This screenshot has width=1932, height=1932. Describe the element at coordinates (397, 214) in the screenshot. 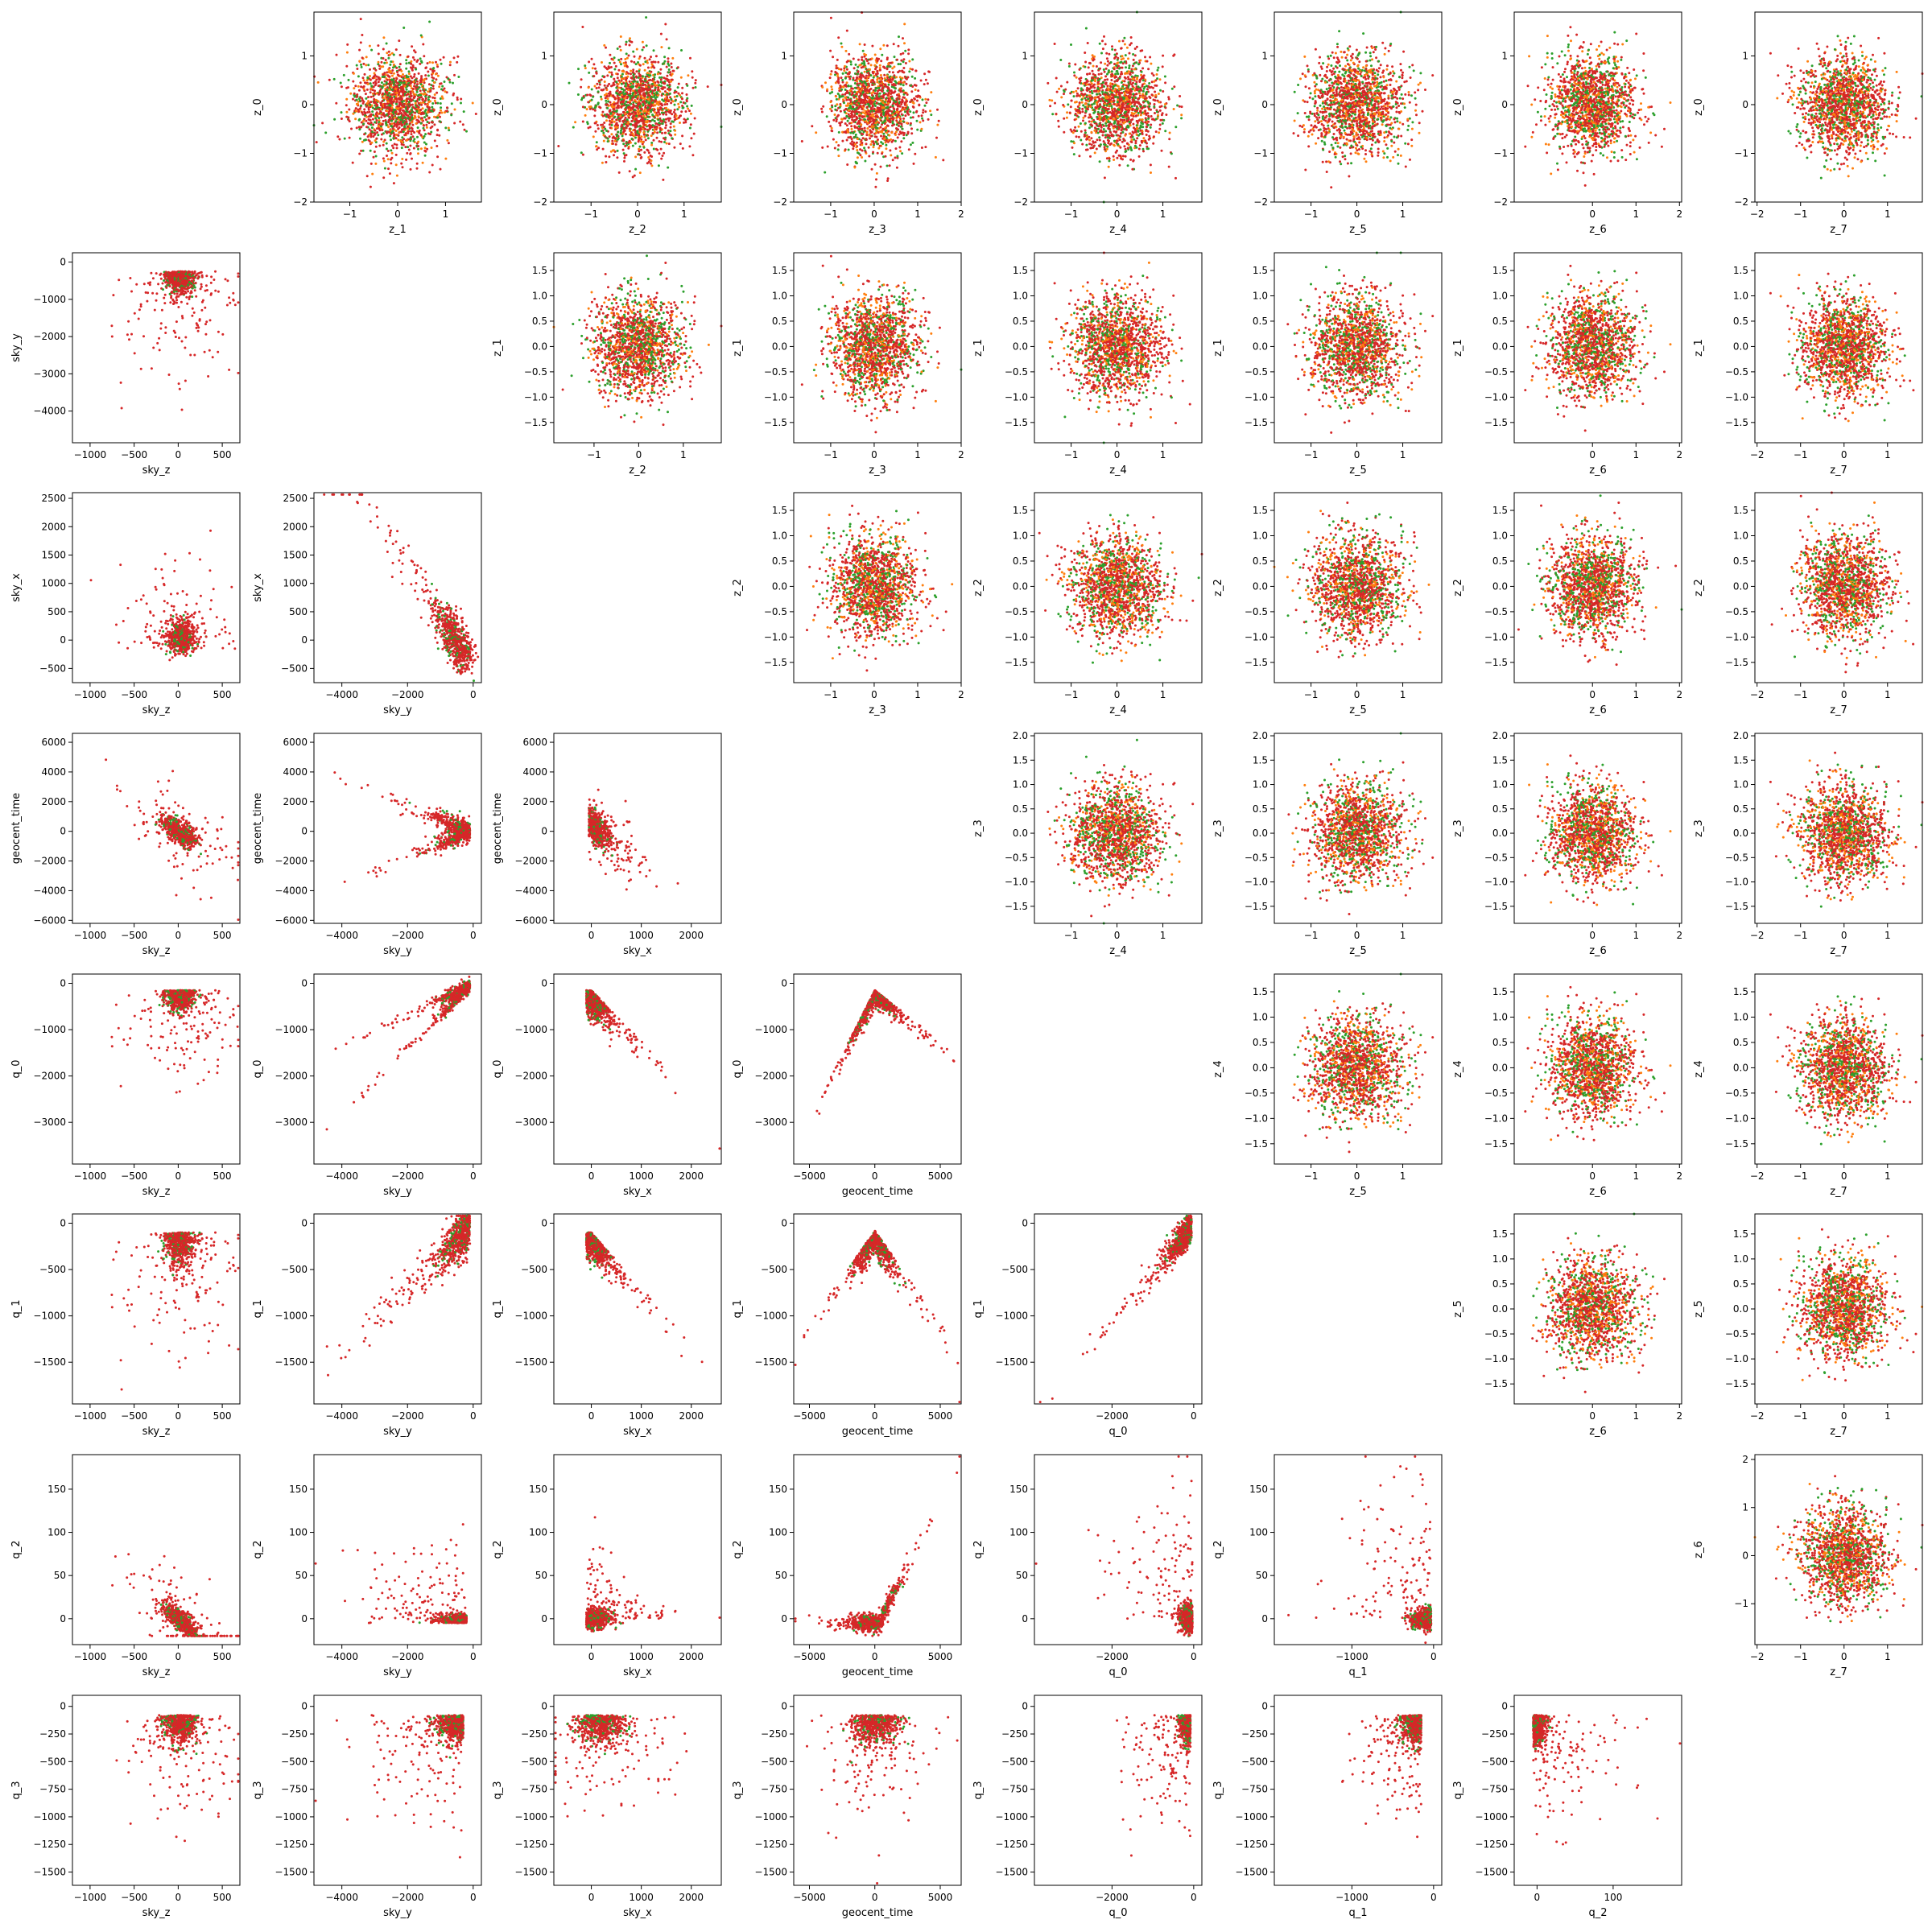

I see `x-tick-label: 0` at that location.